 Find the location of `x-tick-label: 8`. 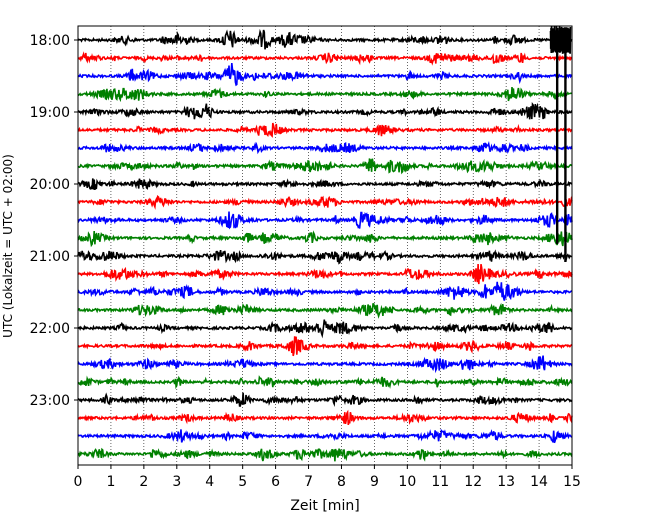

x-tick-label: 8 is located at coordinates (341, 482).